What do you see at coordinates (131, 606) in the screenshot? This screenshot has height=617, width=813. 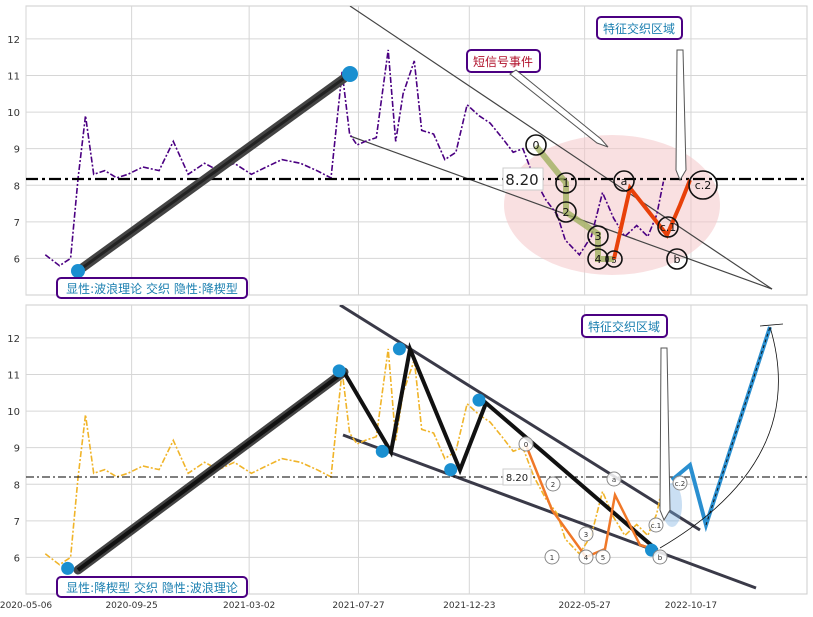 I see `x-tick-label: 2020-09-25` at bounding box center [131, 606].